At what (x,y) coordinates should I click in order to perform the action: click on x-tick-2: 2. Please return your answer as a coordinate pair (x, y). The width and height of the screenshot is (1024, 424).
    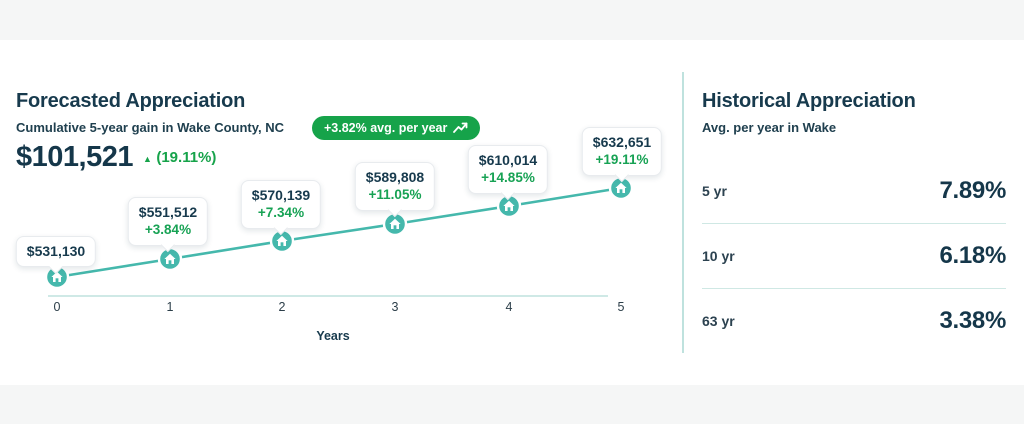
    Looking at the image, I should click on (282, 307).